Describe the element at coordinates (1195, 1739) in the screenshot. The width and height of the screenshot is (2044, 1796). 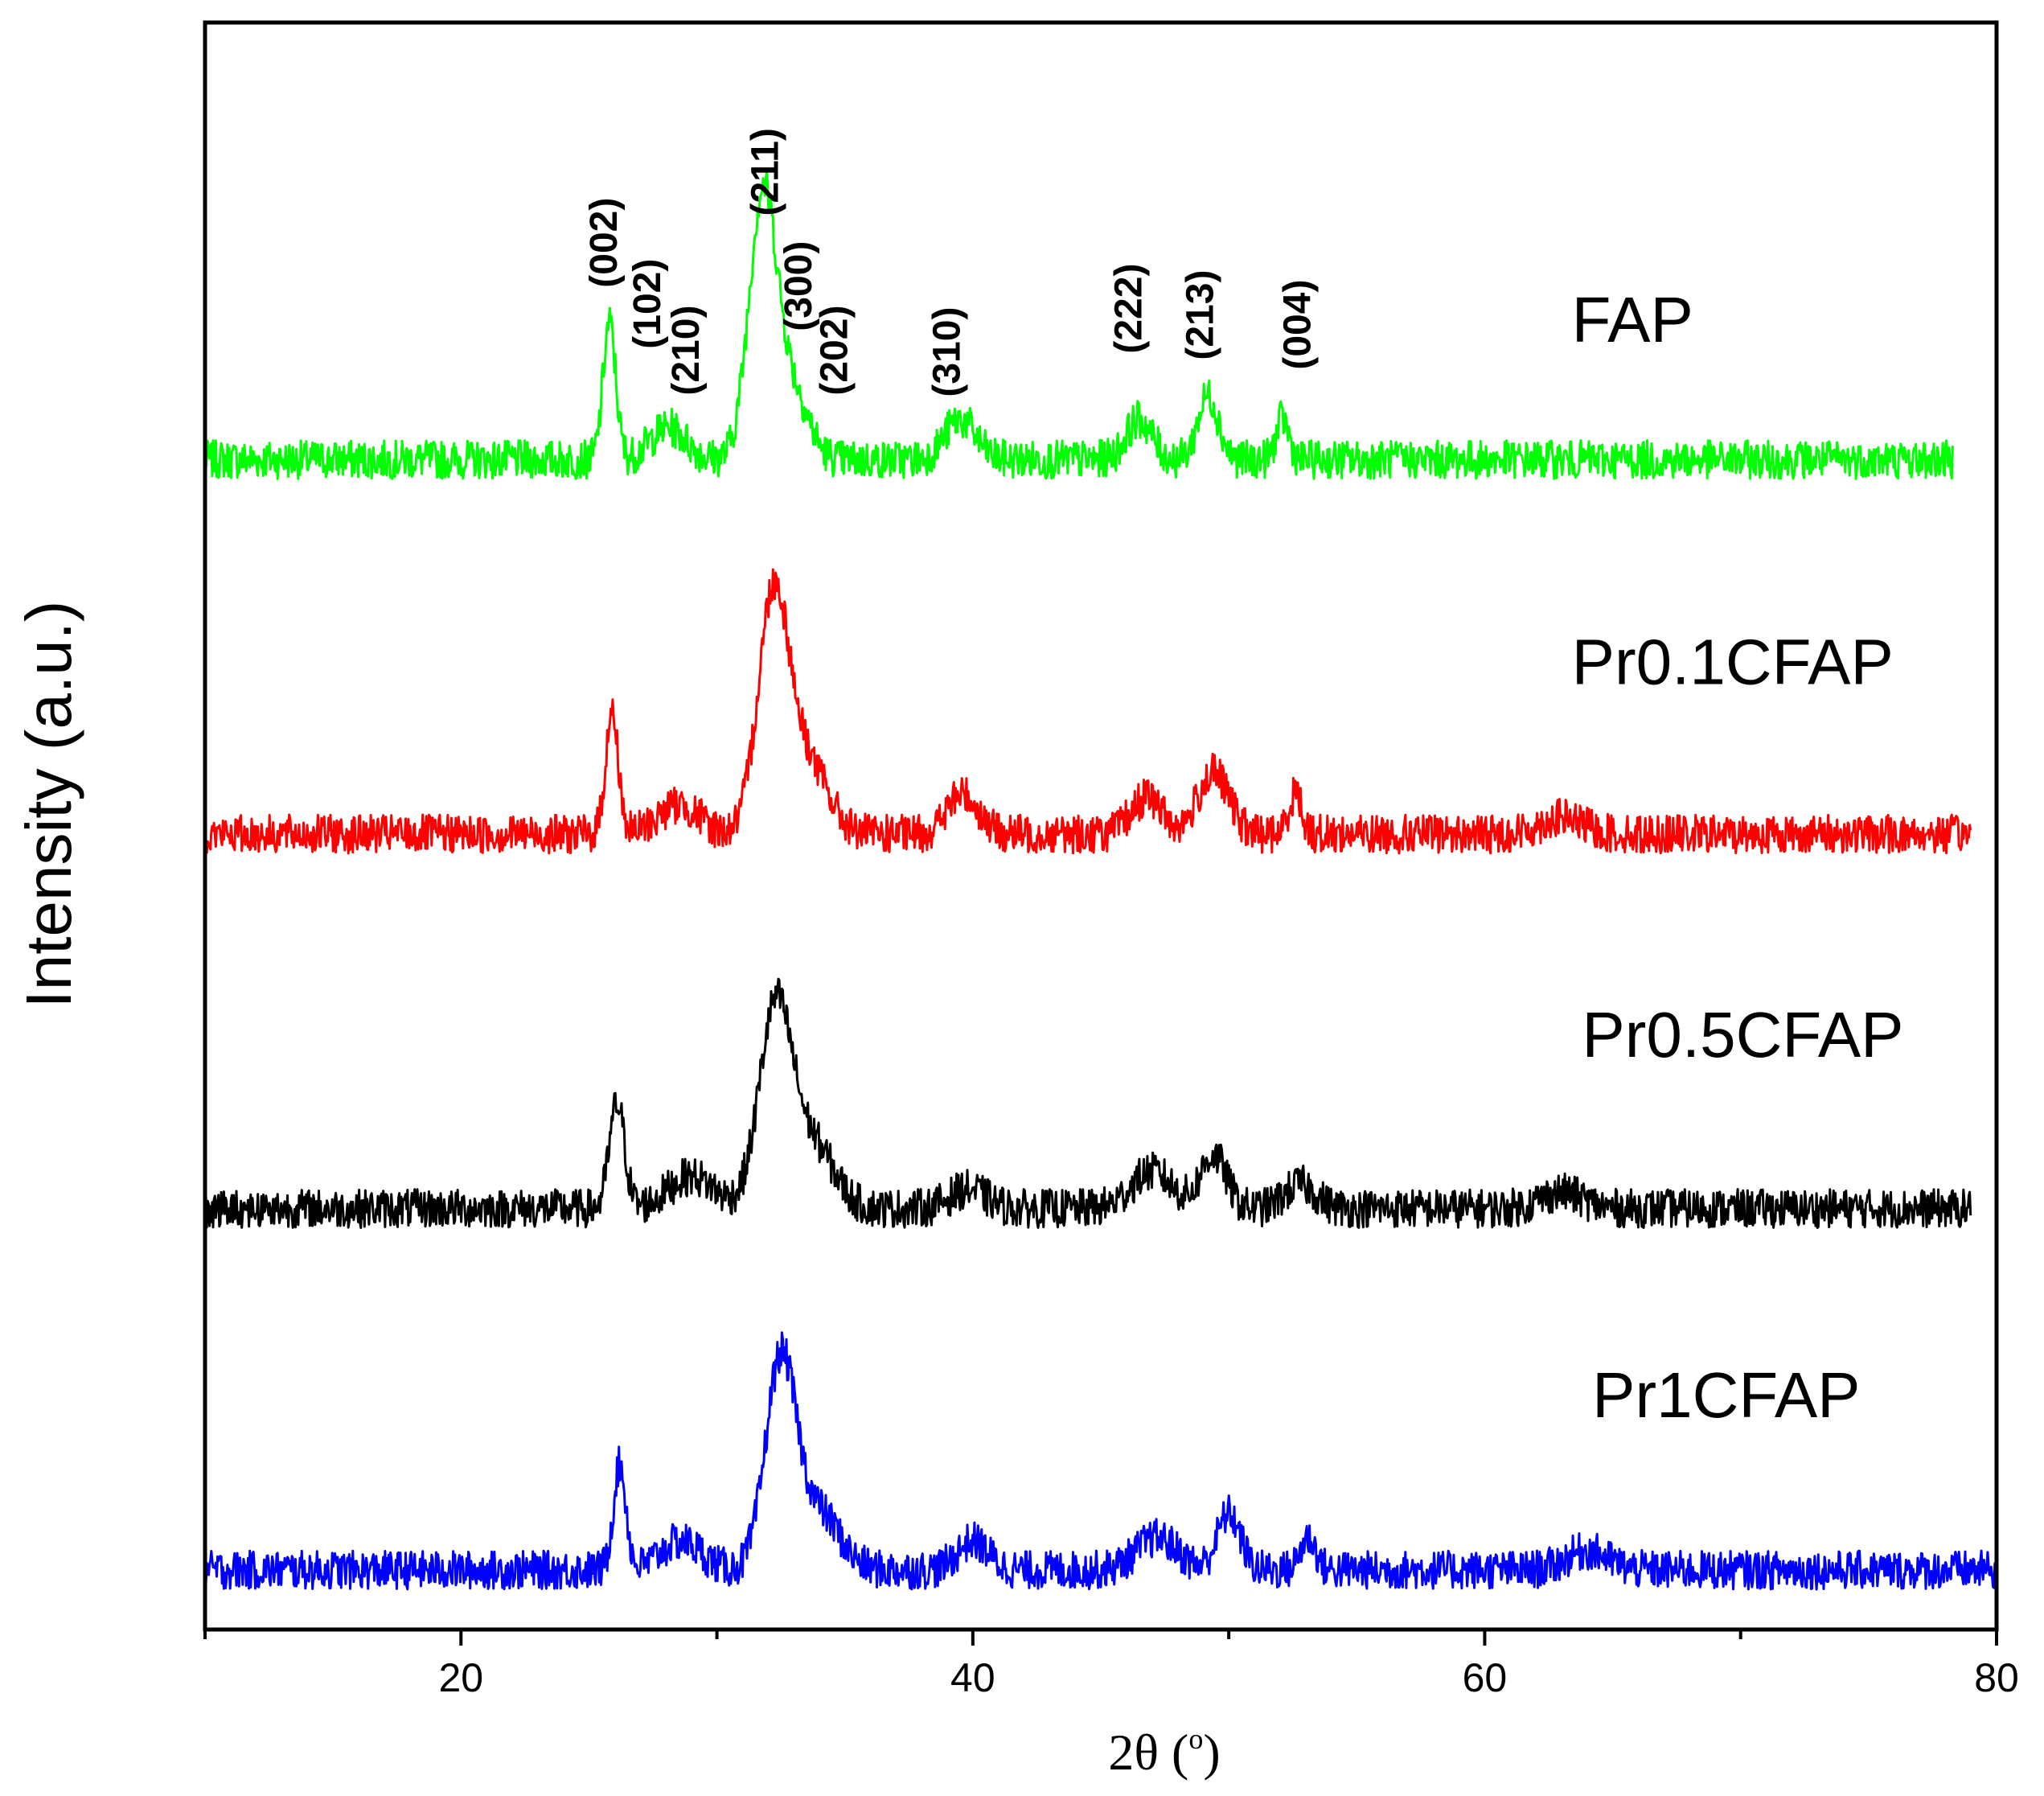
I see `x-axis-title-degree: o` at that location.